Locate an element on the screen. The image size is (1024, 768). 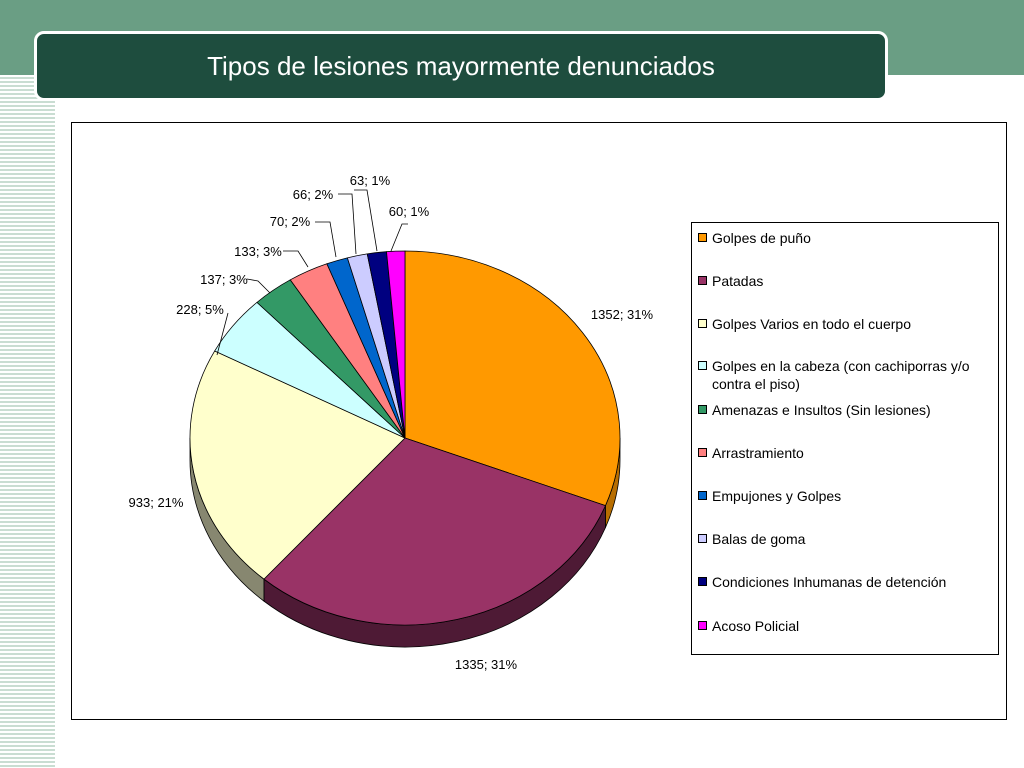
legend-item-6: Arrastramiento is located at coordinates (848, 453).